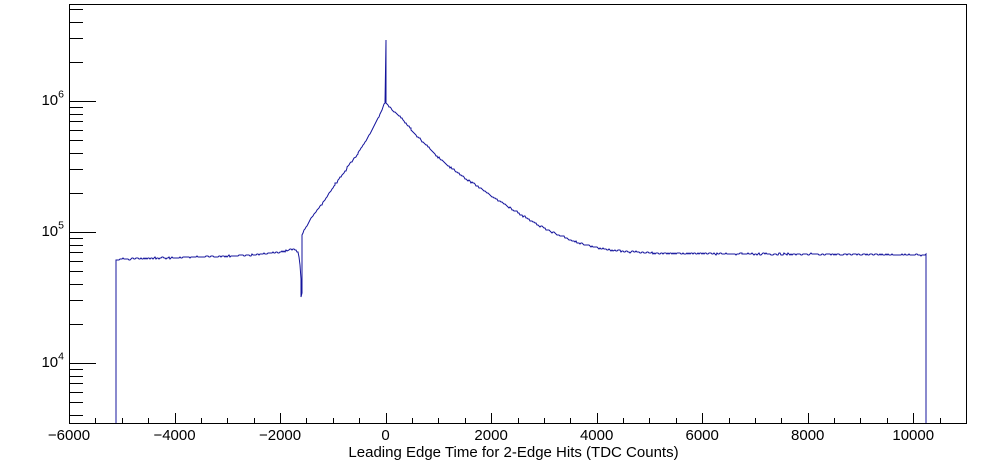 This screenshot has height=472, width=996. I want to click on y-axis-major-ticks, so click(82, 232).